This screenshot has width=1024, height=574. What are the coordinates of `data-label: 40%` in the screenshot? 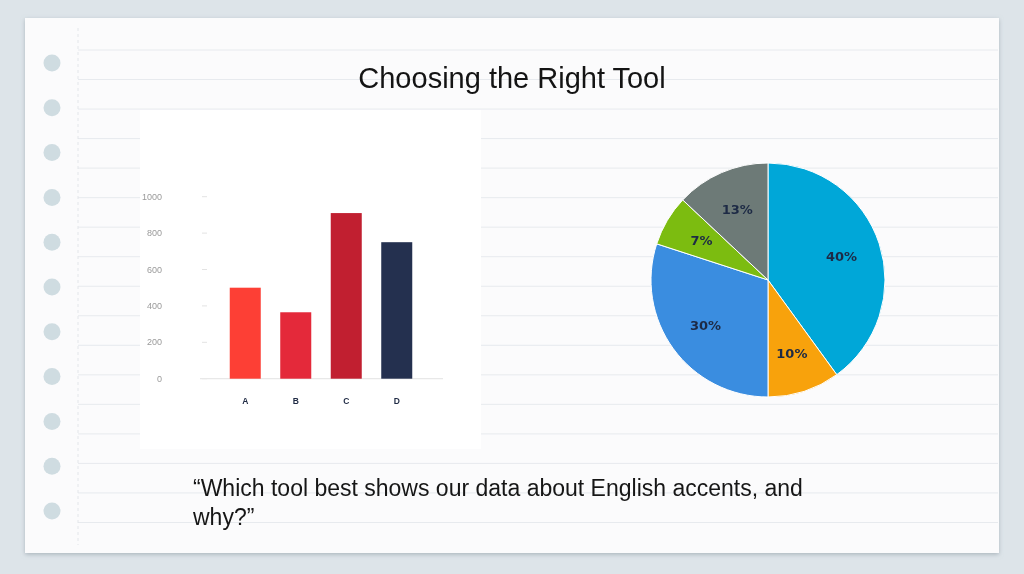 It's located at (841, 256).